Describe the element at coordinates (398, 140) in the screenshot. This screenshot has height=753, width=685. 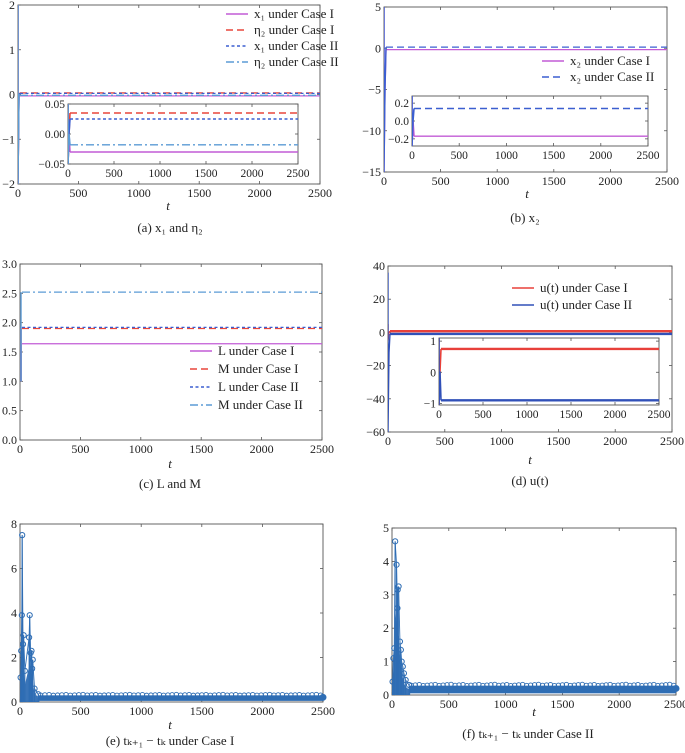
I see `inset-y-tick-label: −0.2` at that location.